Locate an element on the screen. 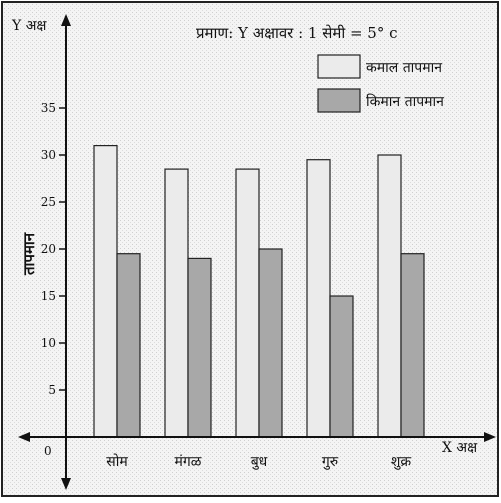 This screenshot has height=503, width=501. x-tick-label: बुध is located at coordinates (259, 462).